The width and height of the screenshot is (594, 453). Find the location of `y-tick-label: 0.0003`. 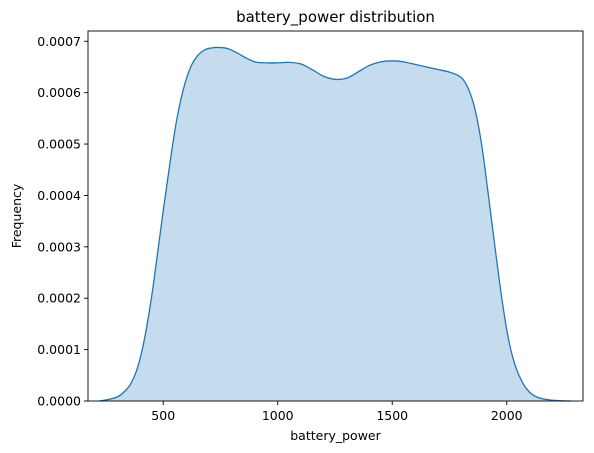

y-tick-label: 0.0003 is located at coordinates (59, 246).